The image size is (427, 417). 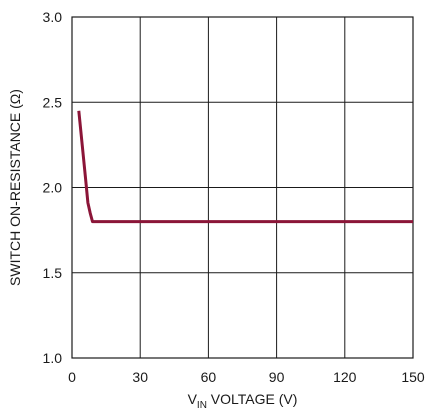 What do you see at coordinates (277, 377) in the screenshot?
I see `x-tick-label: 90` at bounding box center [277, 377].